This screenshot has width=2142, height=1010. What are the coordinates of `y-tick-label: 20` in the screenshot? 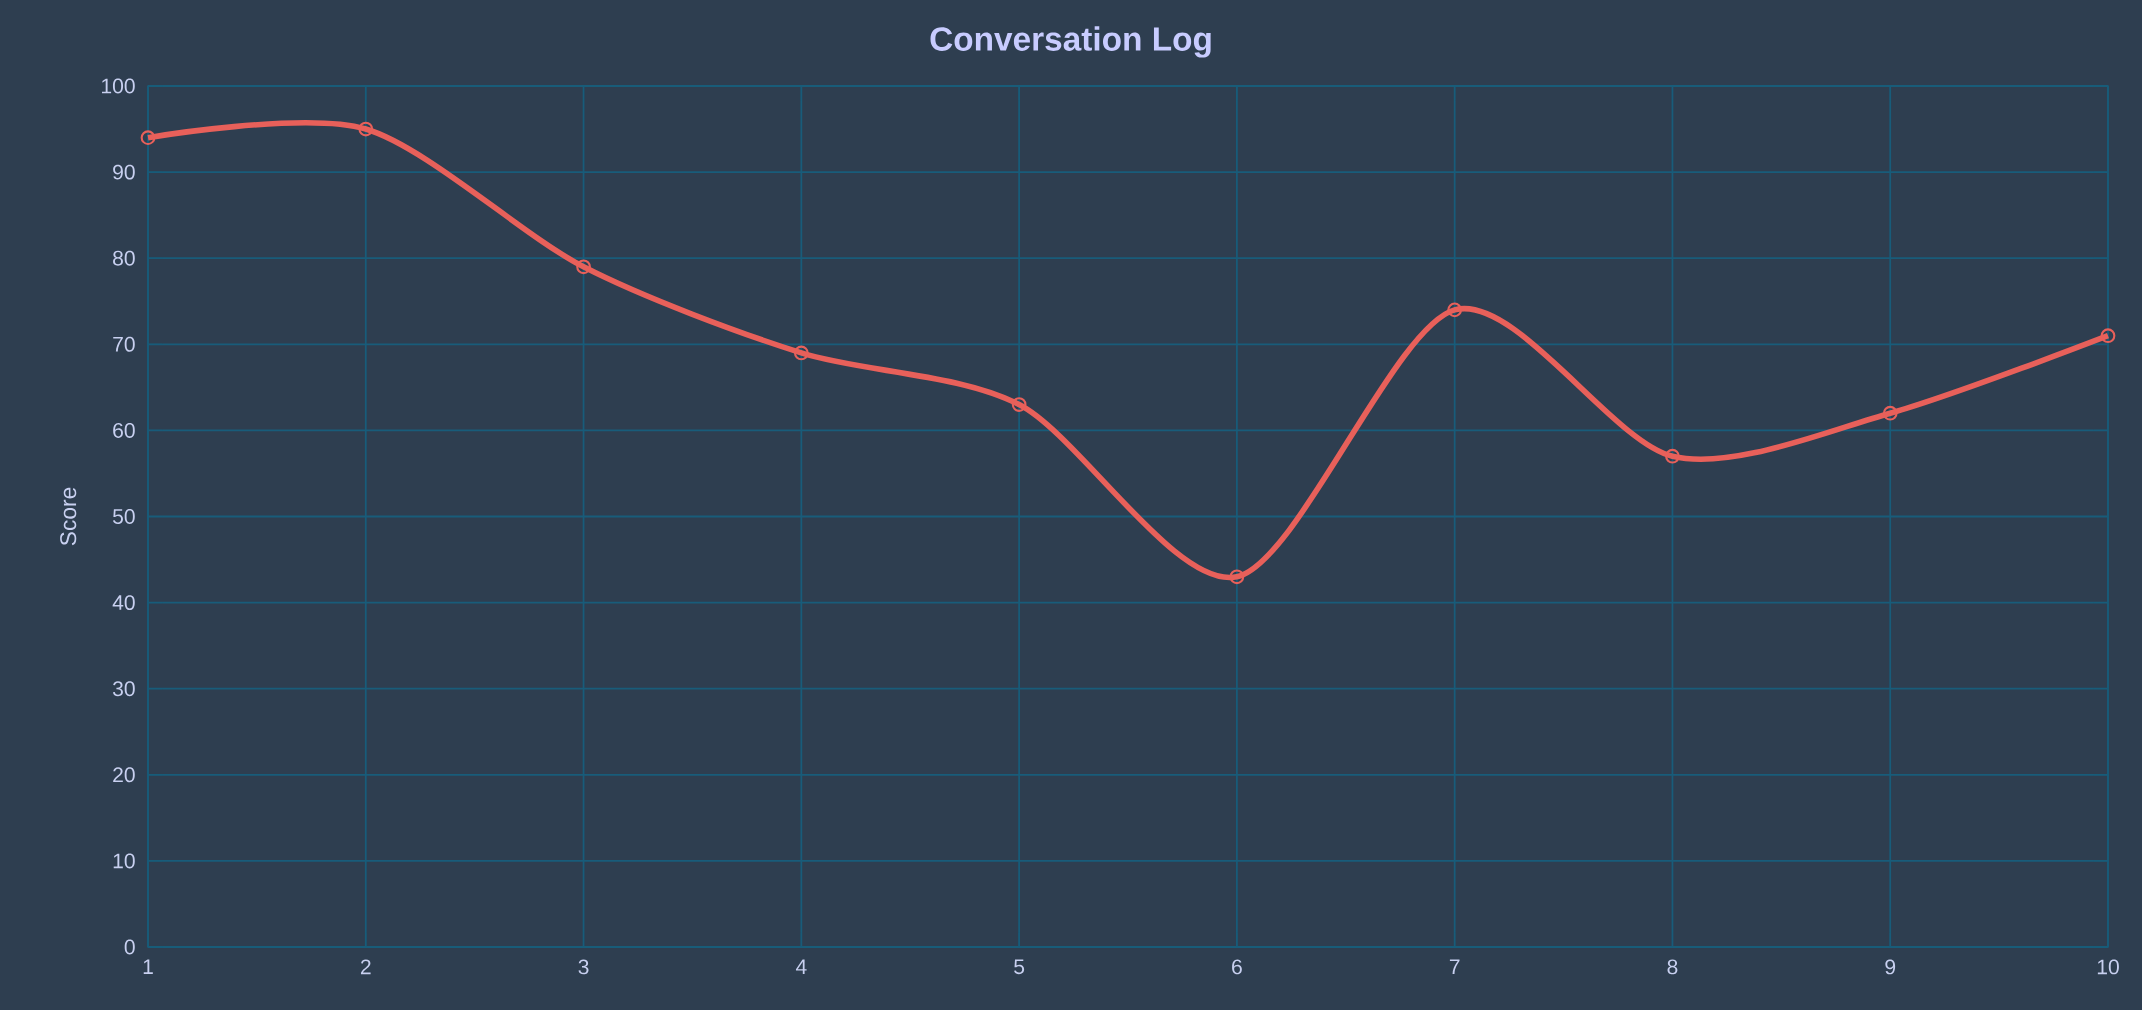 It's located at (124, 775).